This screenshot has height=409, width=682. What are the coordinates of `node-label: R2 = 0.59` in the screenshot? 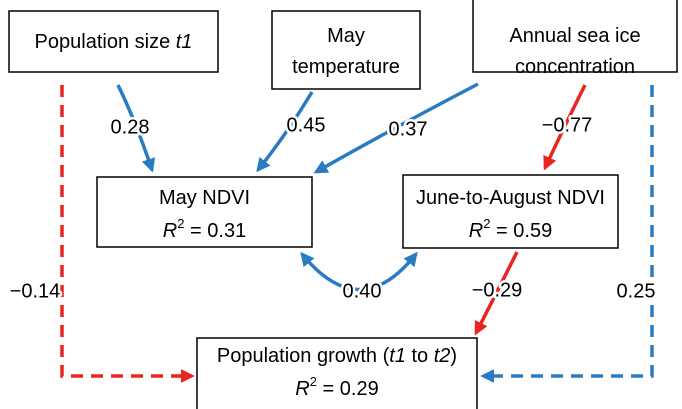 It's located at (510, 229).